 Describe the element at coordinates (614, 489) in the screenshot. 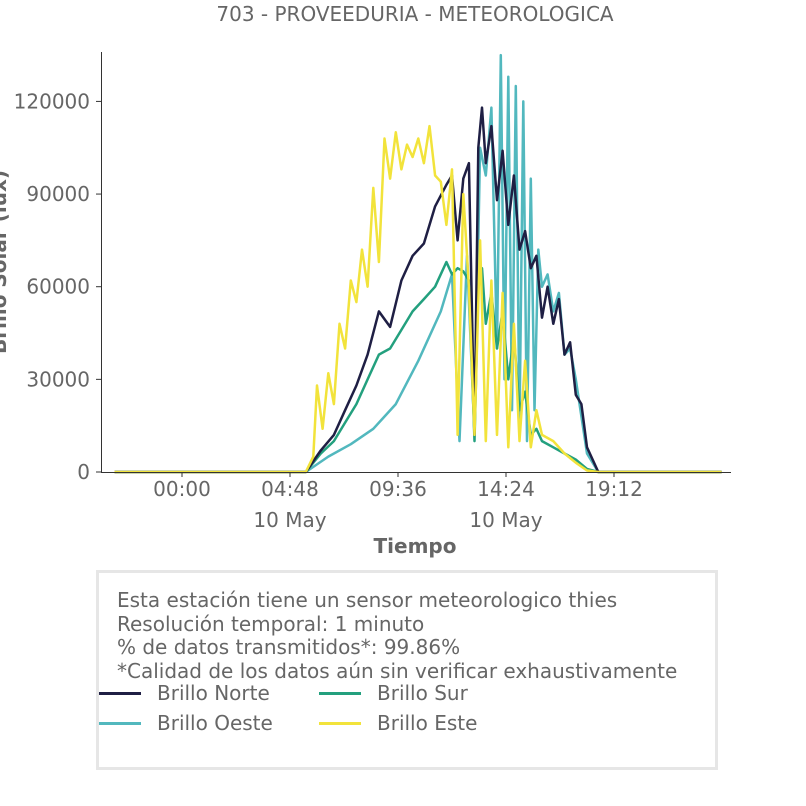

I see `x-tick-label: 19:12` at that location.